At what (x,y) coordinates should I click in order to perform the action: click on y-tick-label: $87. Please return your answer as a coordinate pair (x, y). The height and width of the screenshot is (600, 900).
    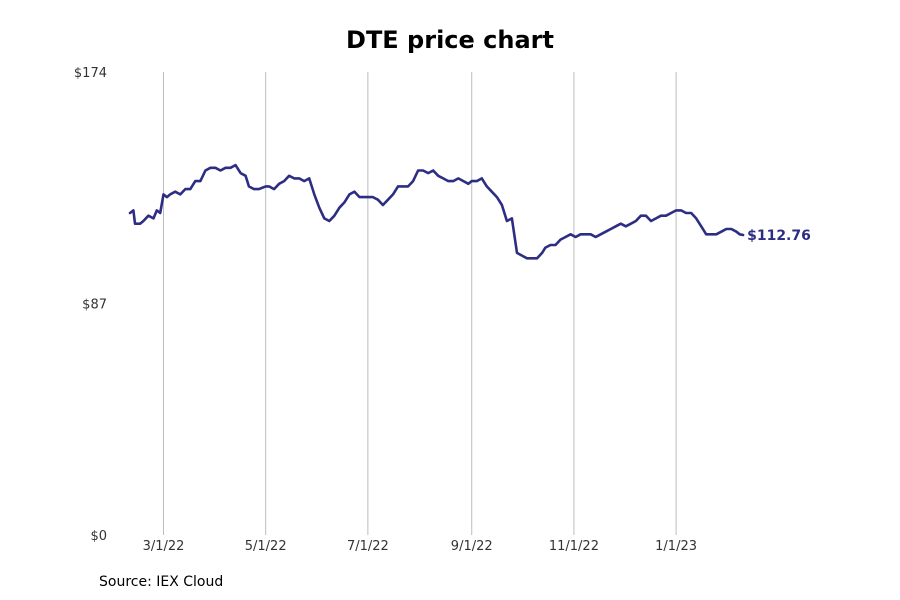
    Looking at the image, I should click on (94, 305).